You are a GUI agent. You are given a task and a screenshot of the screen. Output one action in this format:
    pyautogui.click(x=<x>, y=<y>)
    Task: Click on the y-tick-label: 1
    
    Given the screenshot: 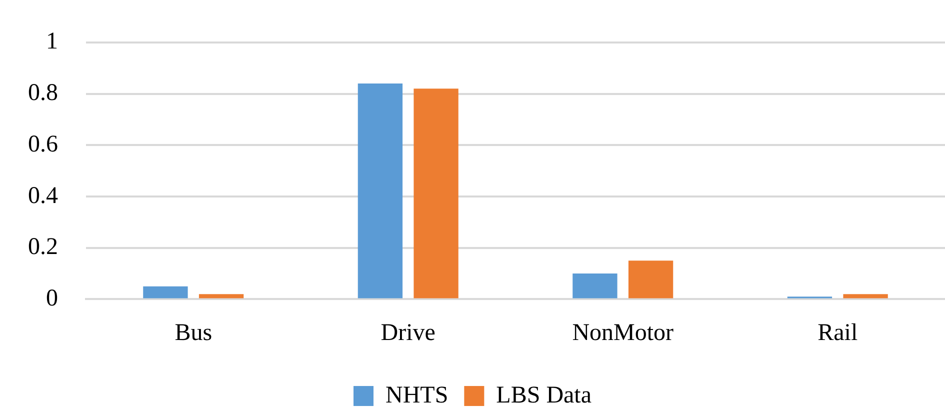 What is the action you would take?
    pyautogui.click(x=52, y=41)
    